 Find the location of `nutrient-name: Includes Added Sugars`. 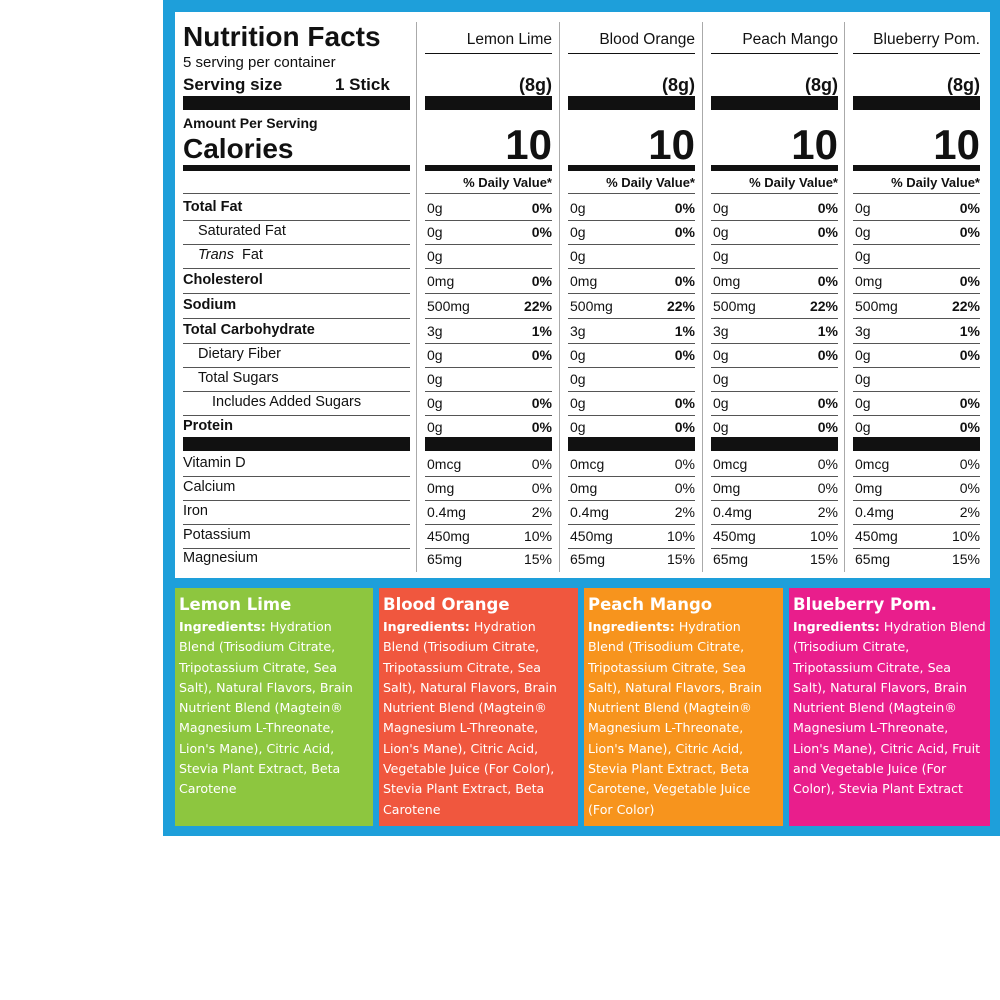

nutrient-name: Includes Added Sugars is located at coordinates (287, 402).